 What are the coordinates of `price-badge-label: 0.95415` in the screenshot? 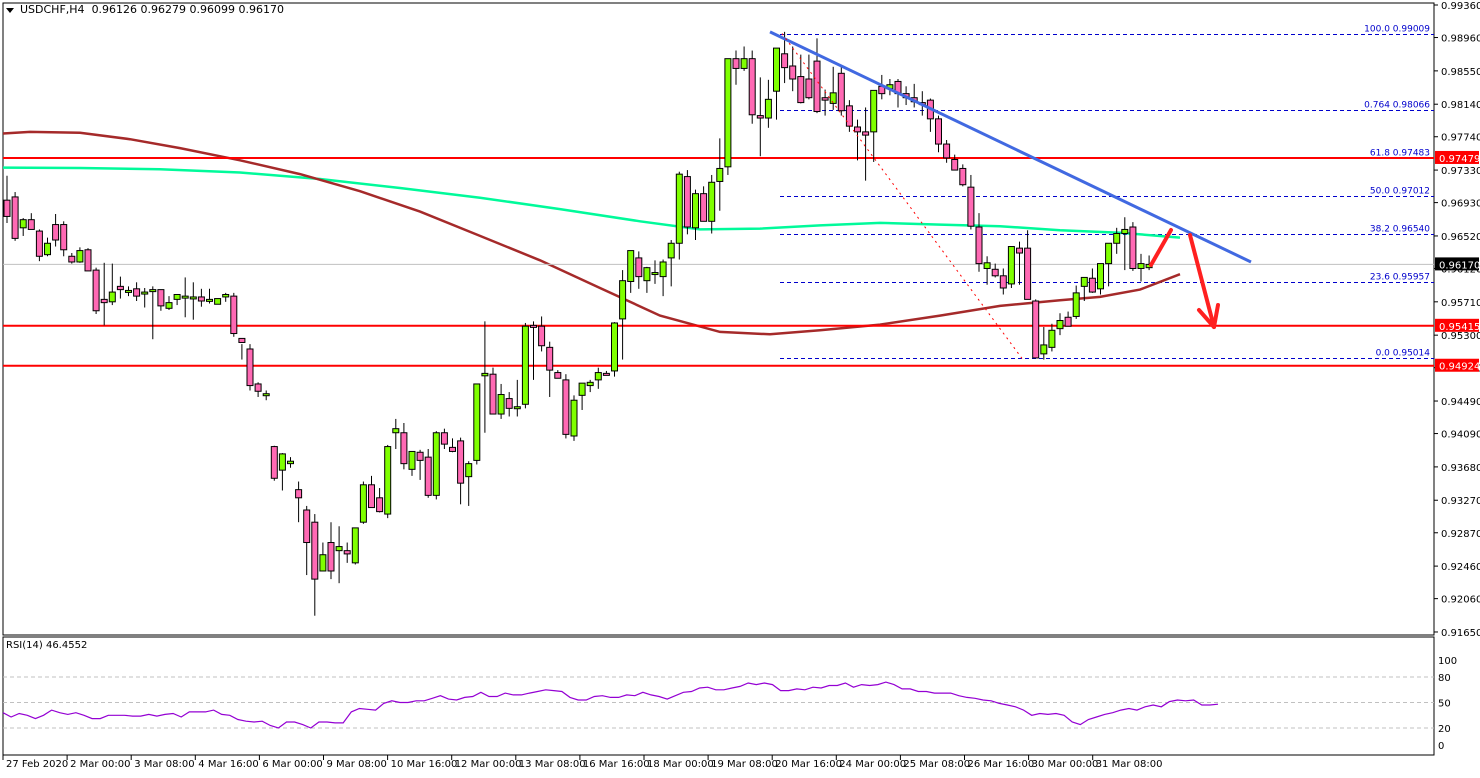 It's located at (1459, 327).